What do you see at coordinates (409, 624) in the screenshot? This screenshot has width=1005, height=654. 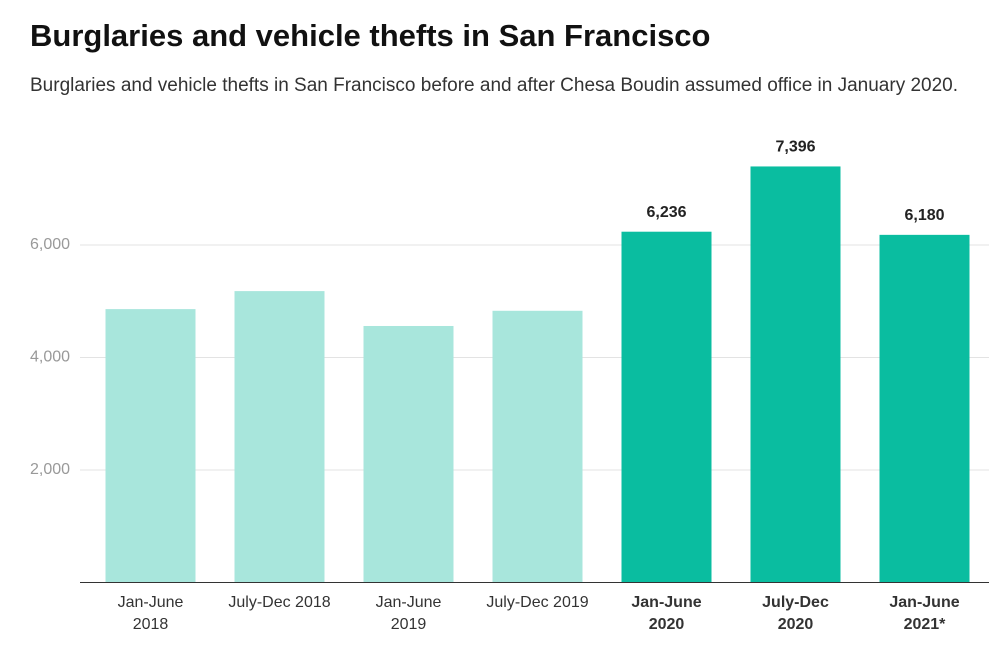 I see `x-tick-label: 2019` at bounding box center [409, 624].